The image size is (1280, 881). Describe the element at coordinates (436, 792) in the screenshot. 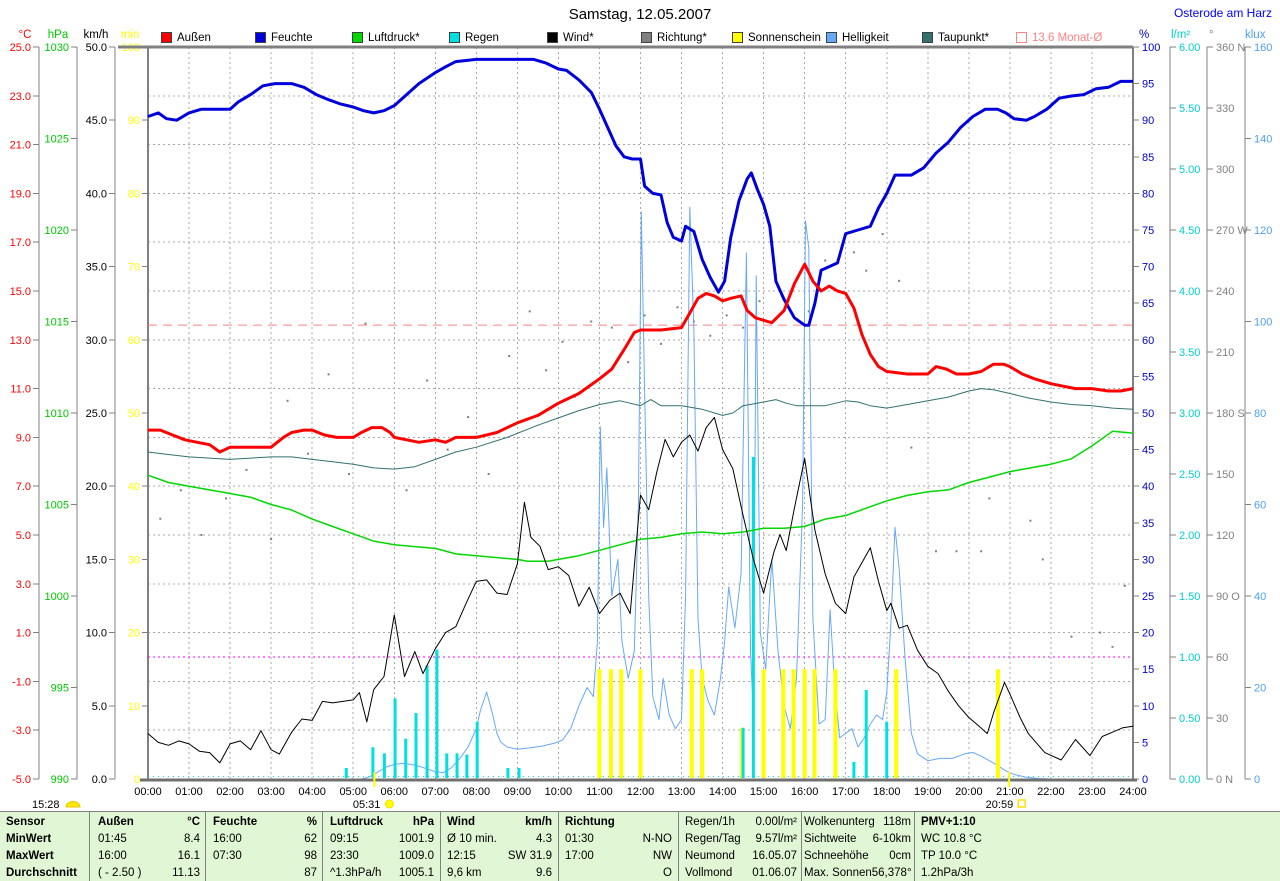

I see `time-tick-label: 07:00` at that location.